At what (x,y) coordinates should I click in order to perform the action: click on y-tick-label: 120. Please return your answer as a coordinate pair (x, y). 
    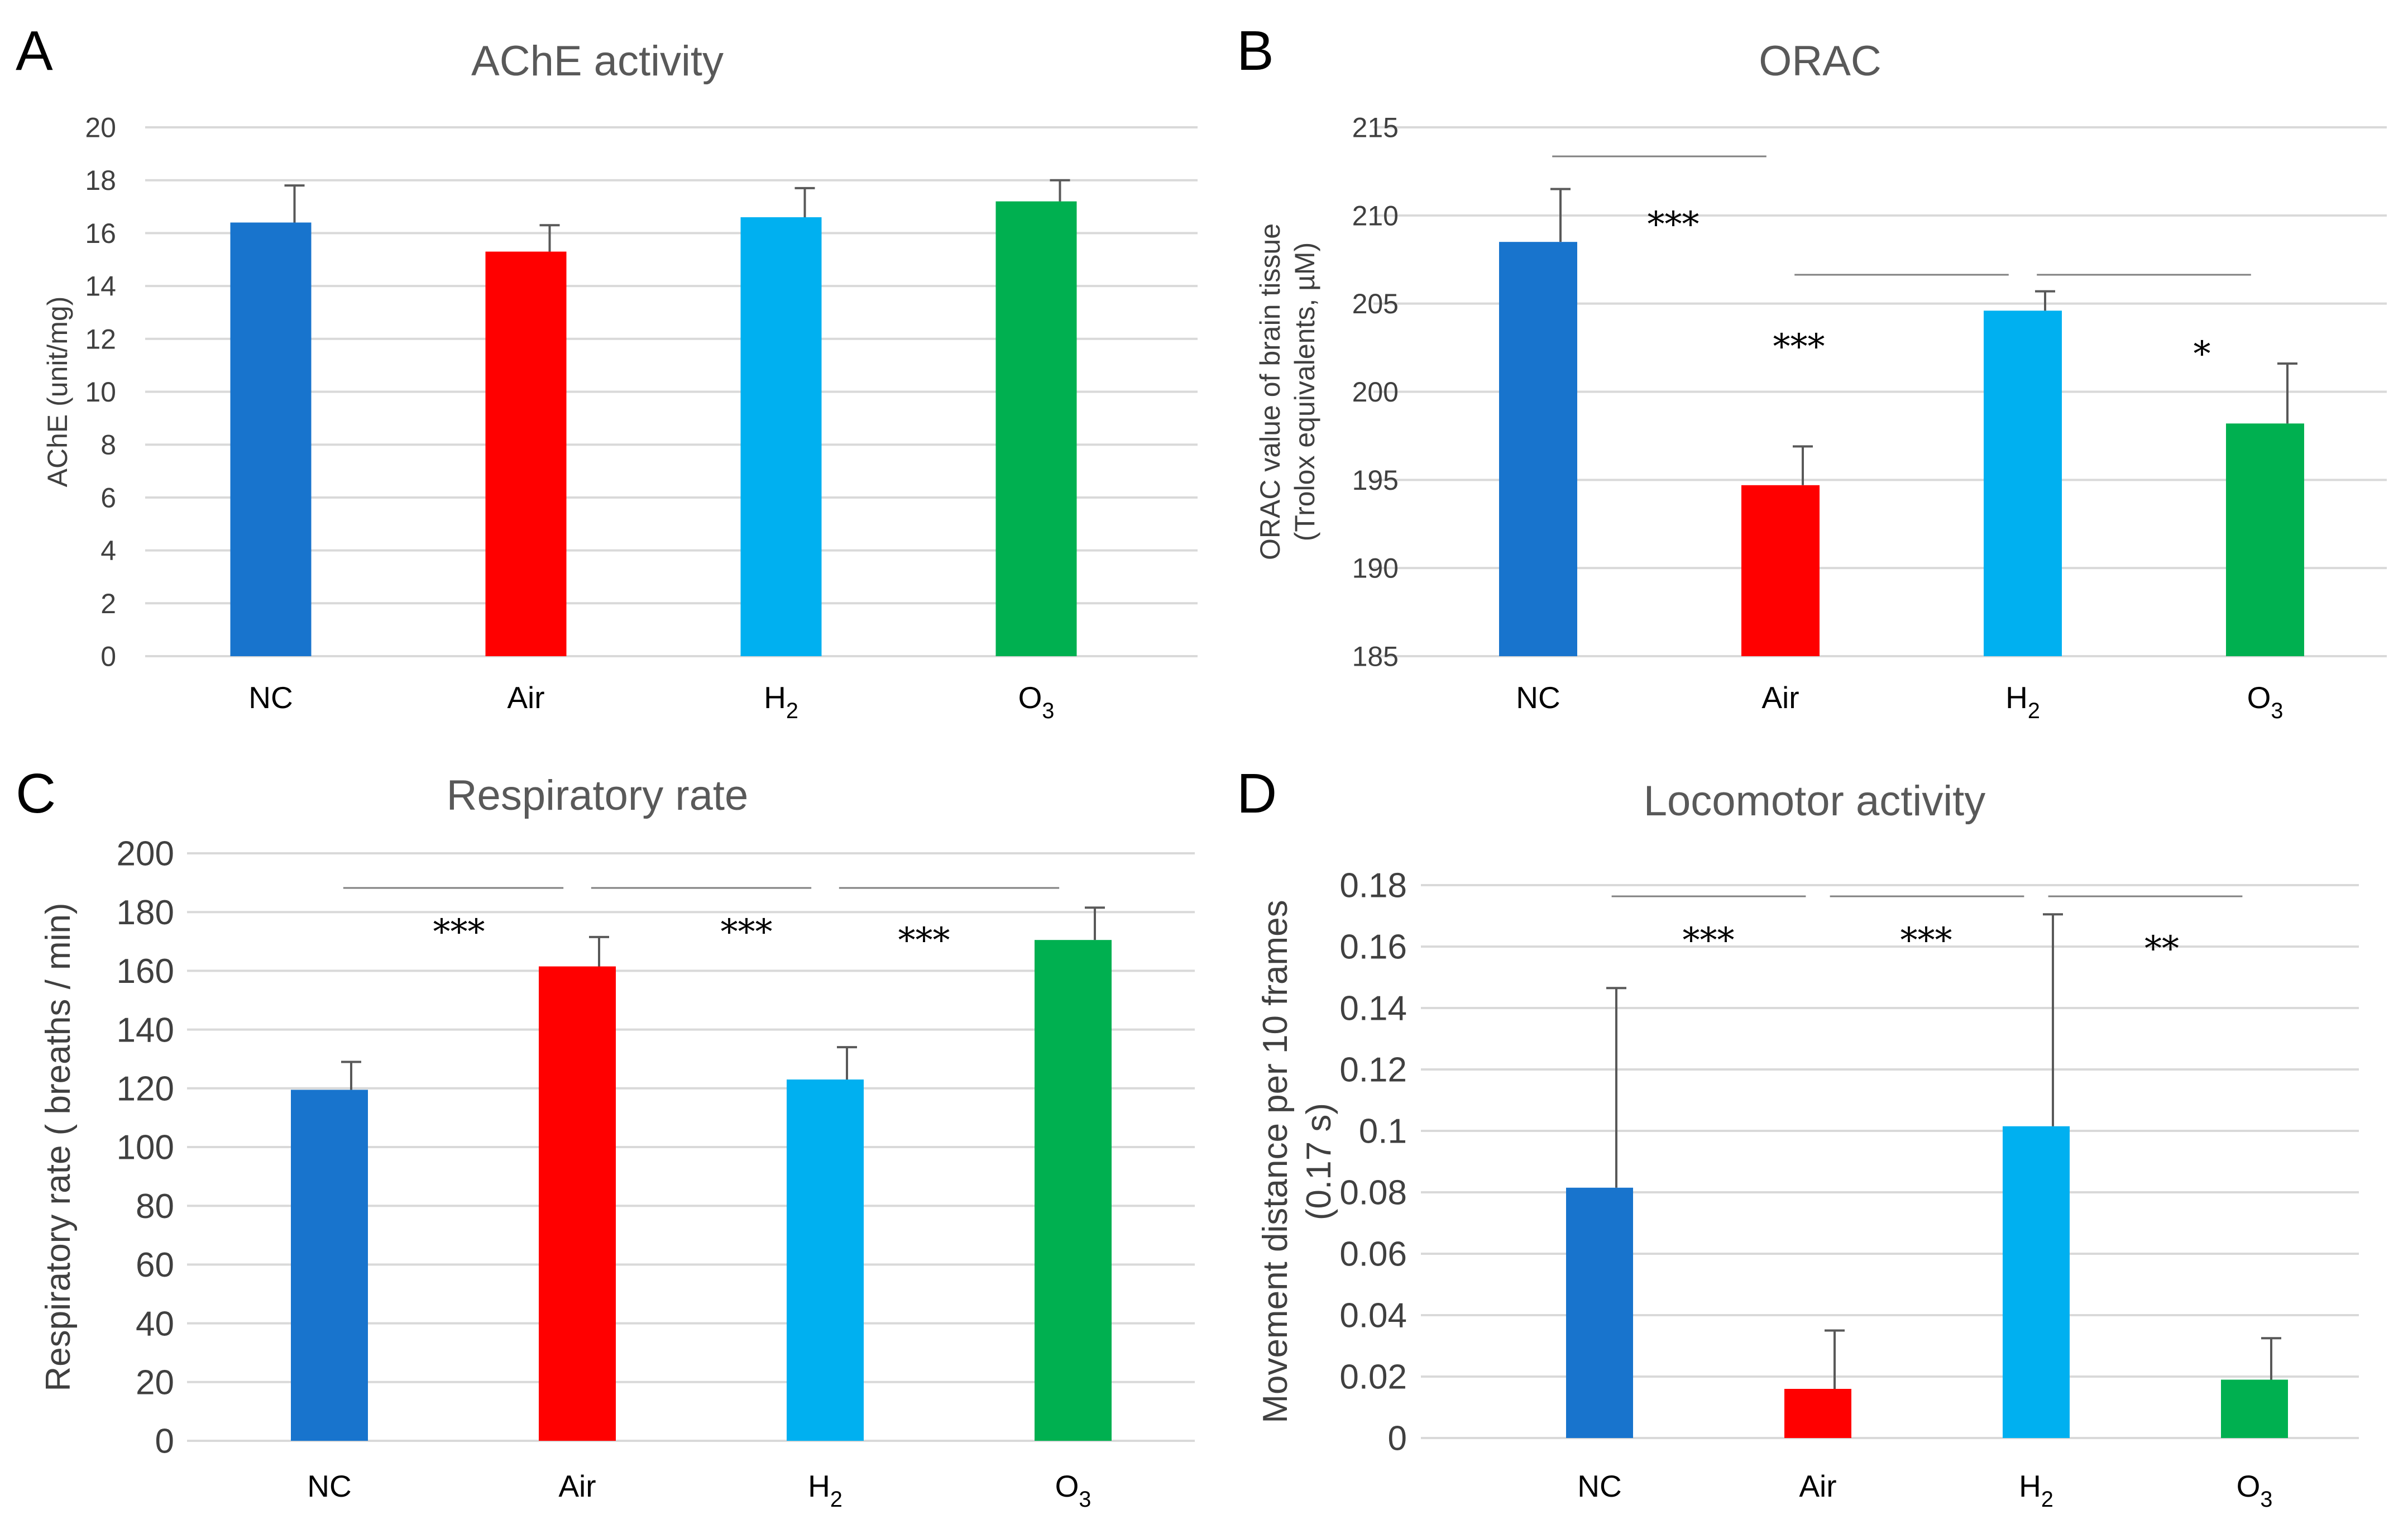
    Looking at the image, I should click on (145, 1089).